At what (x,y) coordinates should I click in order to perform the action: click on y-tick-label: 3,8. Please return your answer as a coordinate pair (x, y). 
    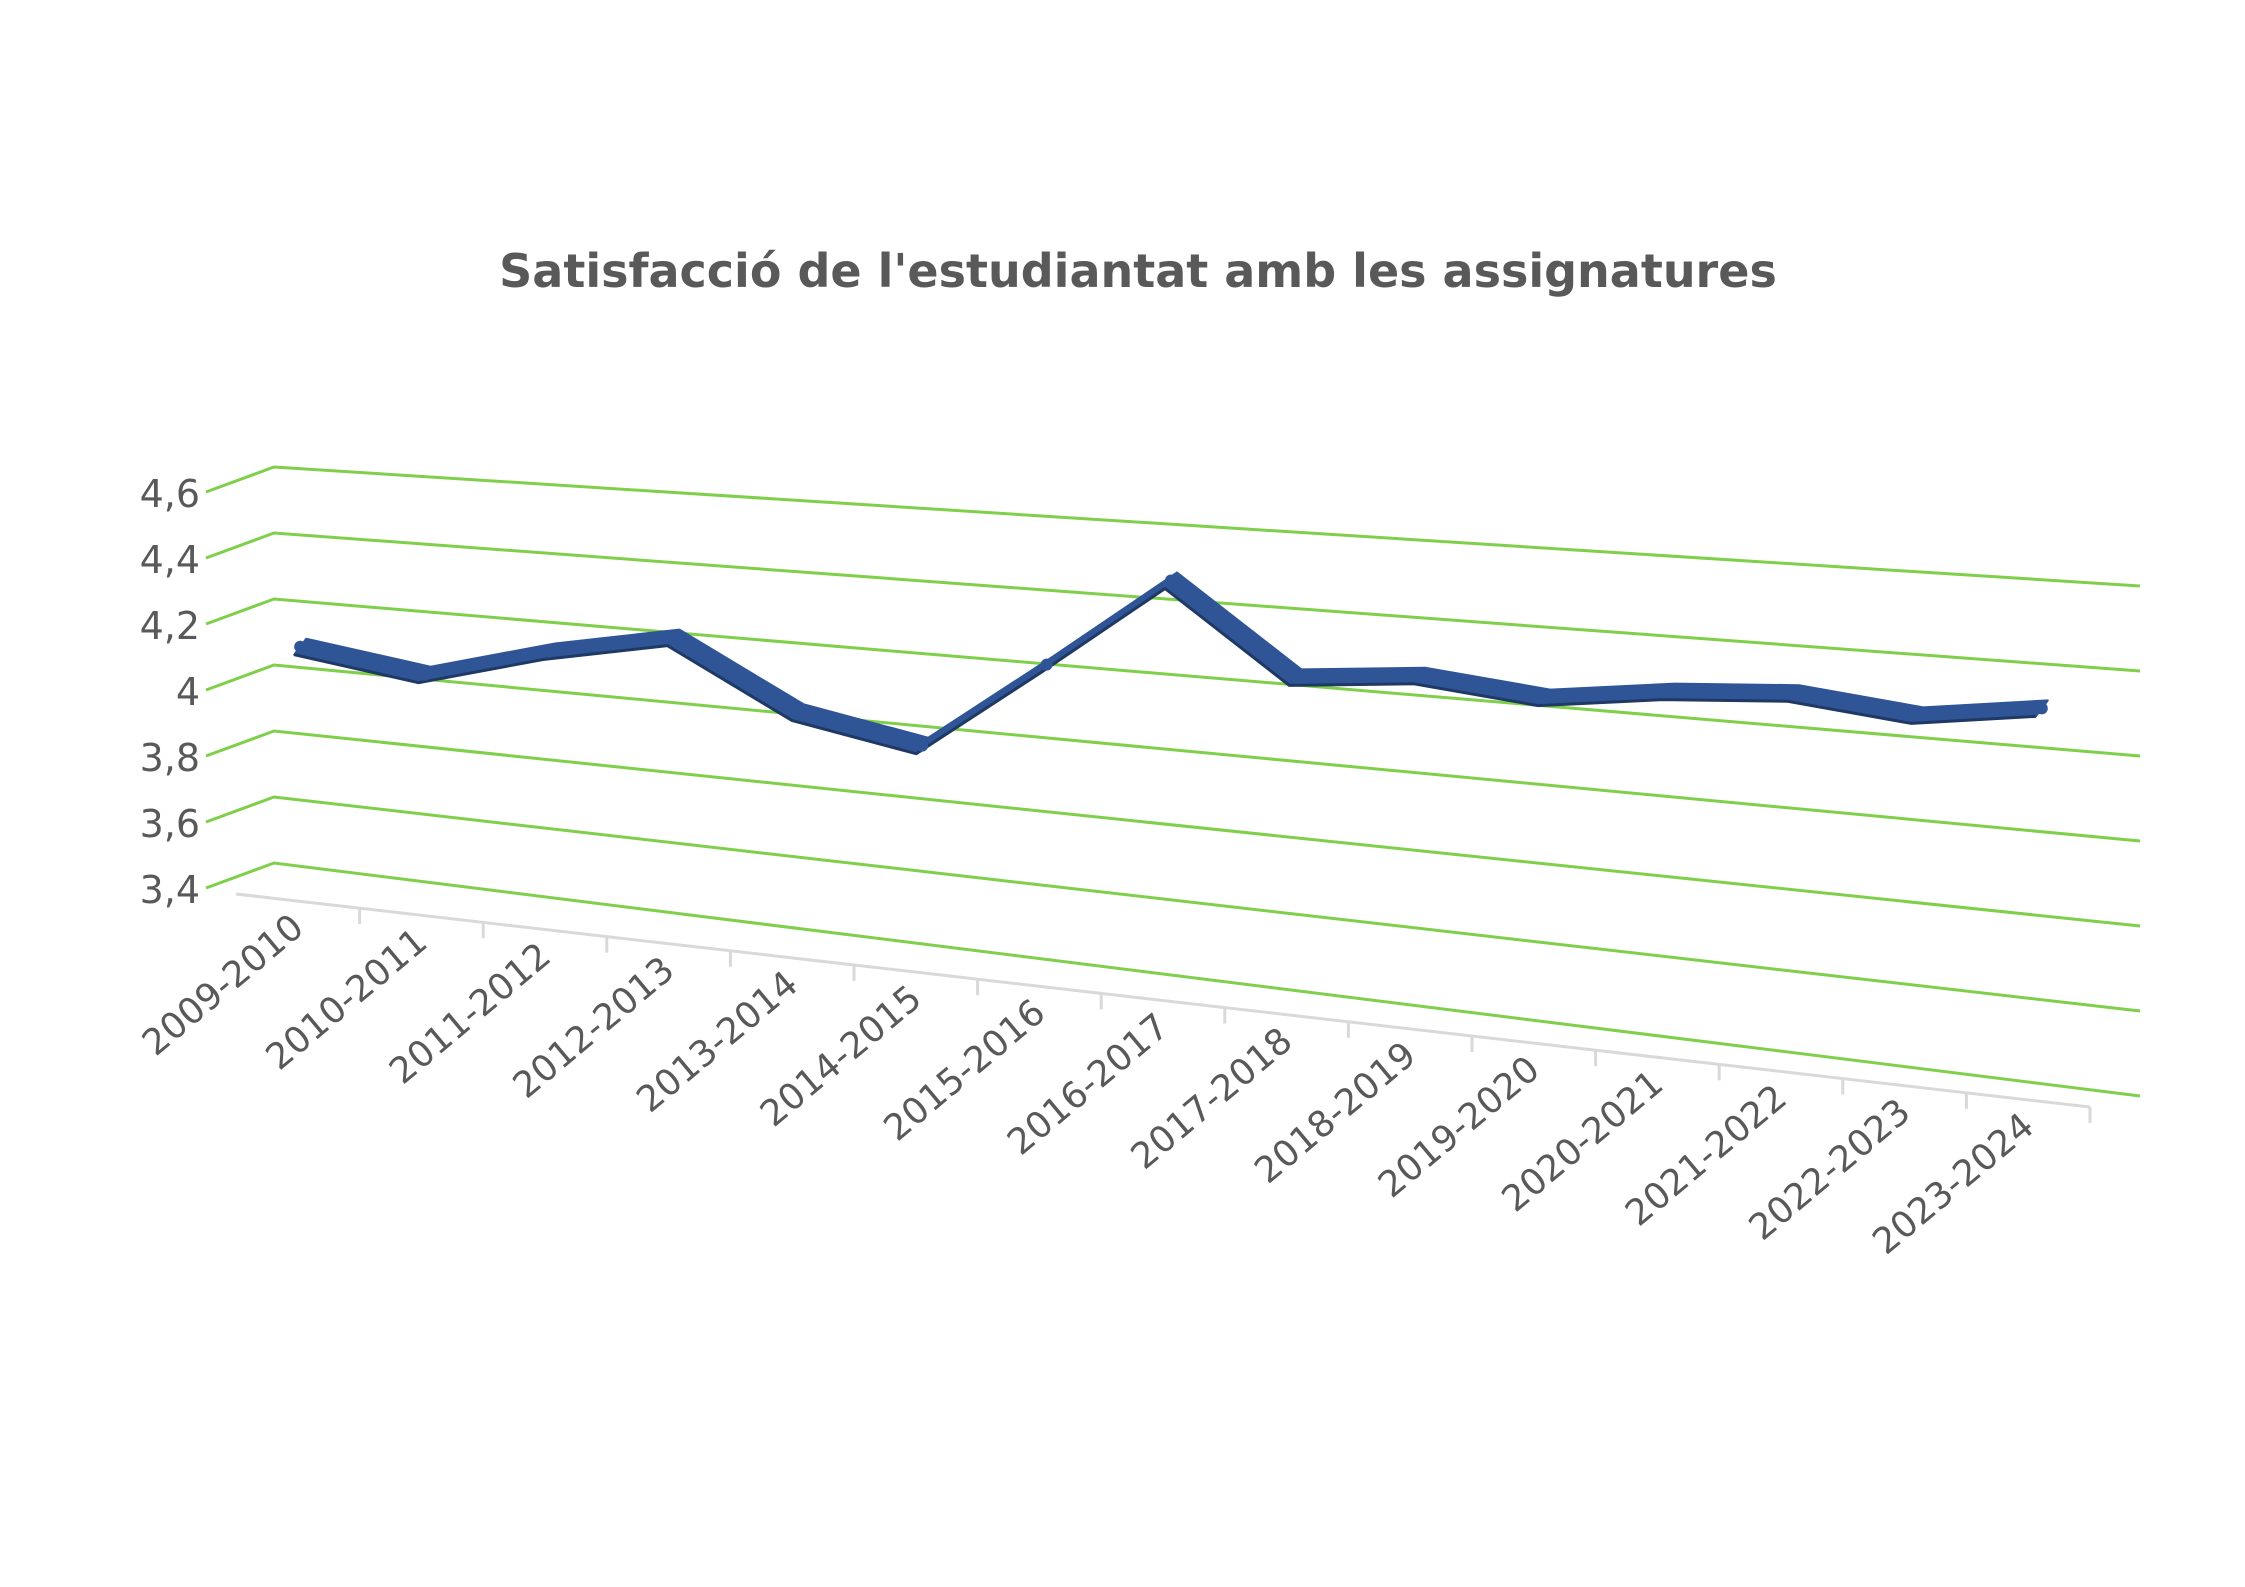
    Looking at the image, I should click on (170, 758).